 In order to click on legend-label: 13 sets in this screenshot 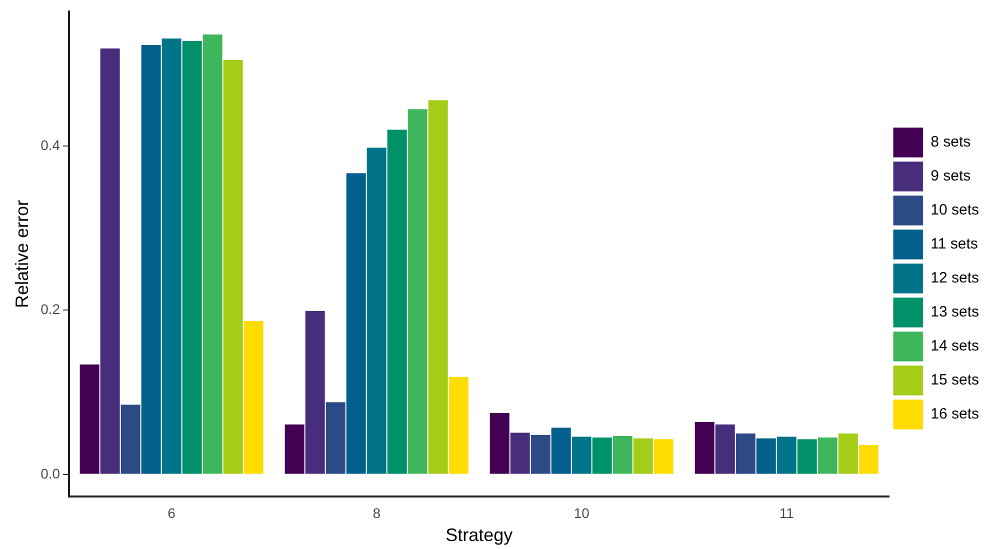, I will do `click(955, 312)`.